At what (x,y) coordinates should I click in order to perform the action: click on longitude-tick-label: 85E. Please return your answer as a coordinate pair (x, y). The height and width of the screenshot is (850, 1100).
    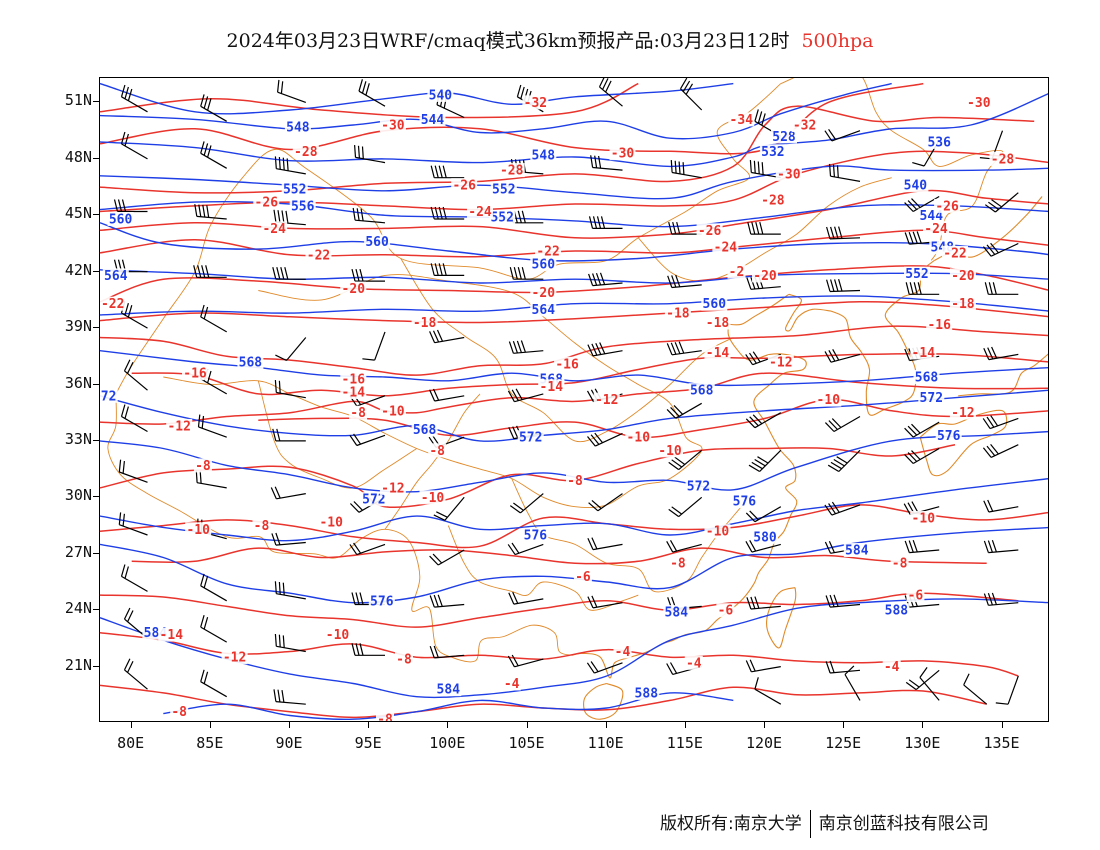
    Looking at the image, I should click on (210, 743).